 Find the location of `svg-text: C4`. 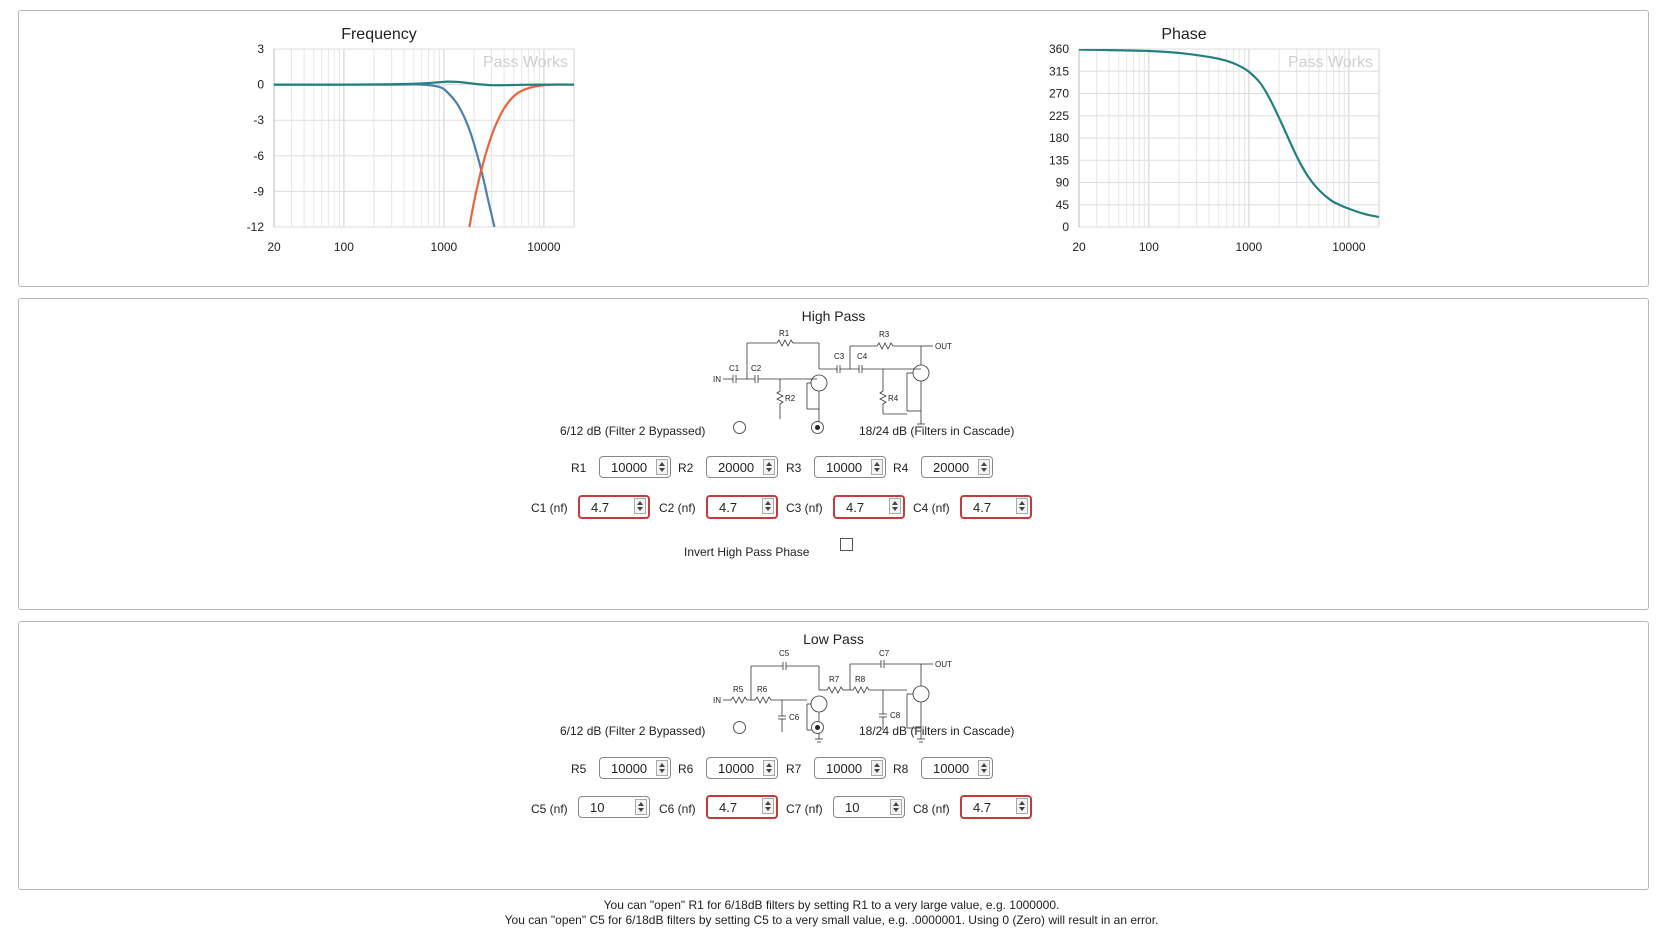

svg-text: C4 is located at coordinates (862, 356).